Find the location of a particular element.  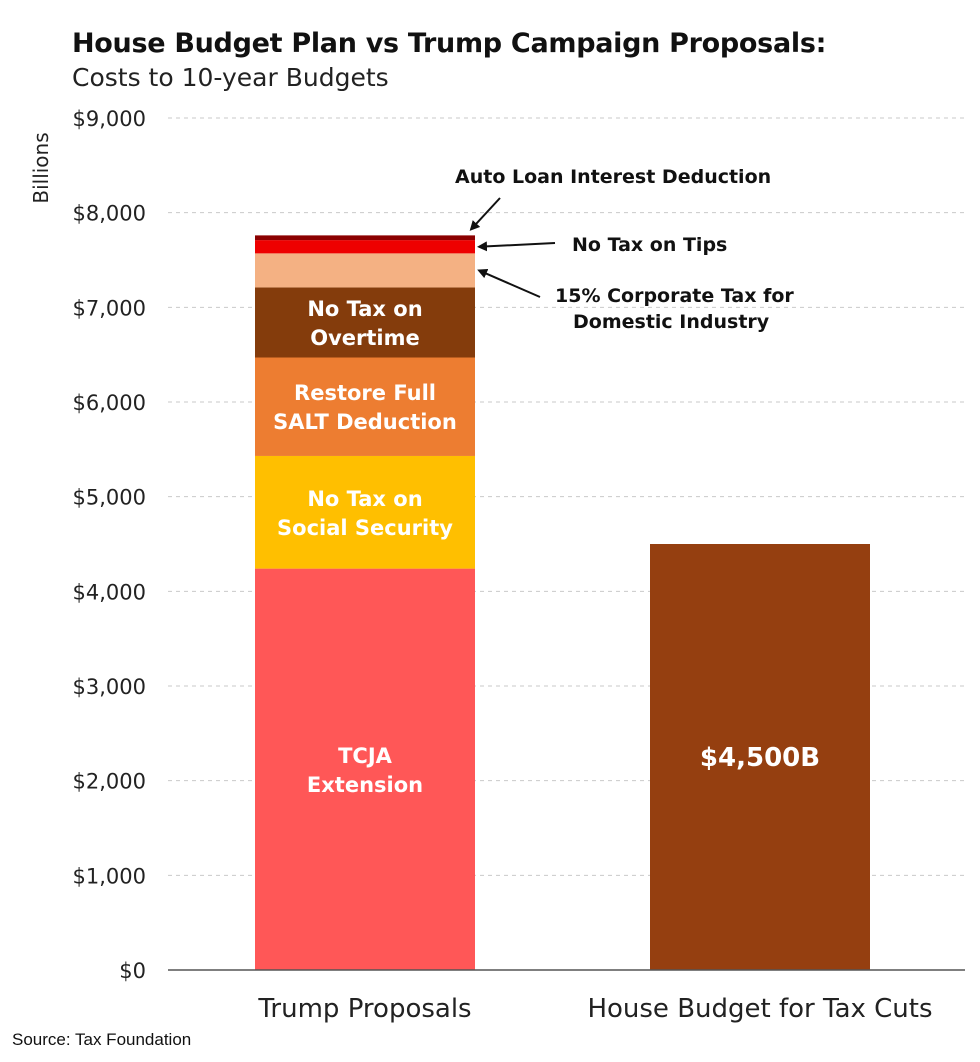

y-tick-label: $7,000 is located at coordinates (109, 308).